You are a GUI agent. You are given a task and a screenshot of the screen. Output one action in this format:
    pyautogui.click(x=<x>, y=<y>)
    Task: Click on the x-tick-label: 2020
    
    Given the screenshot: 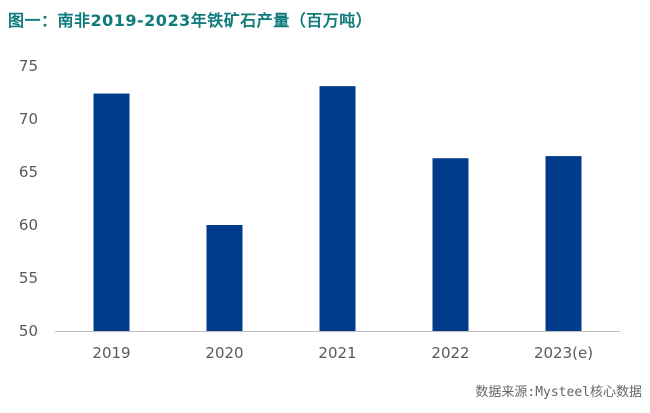 What is the action you would take?
    pyautogui.click(x=224, y=353)
    